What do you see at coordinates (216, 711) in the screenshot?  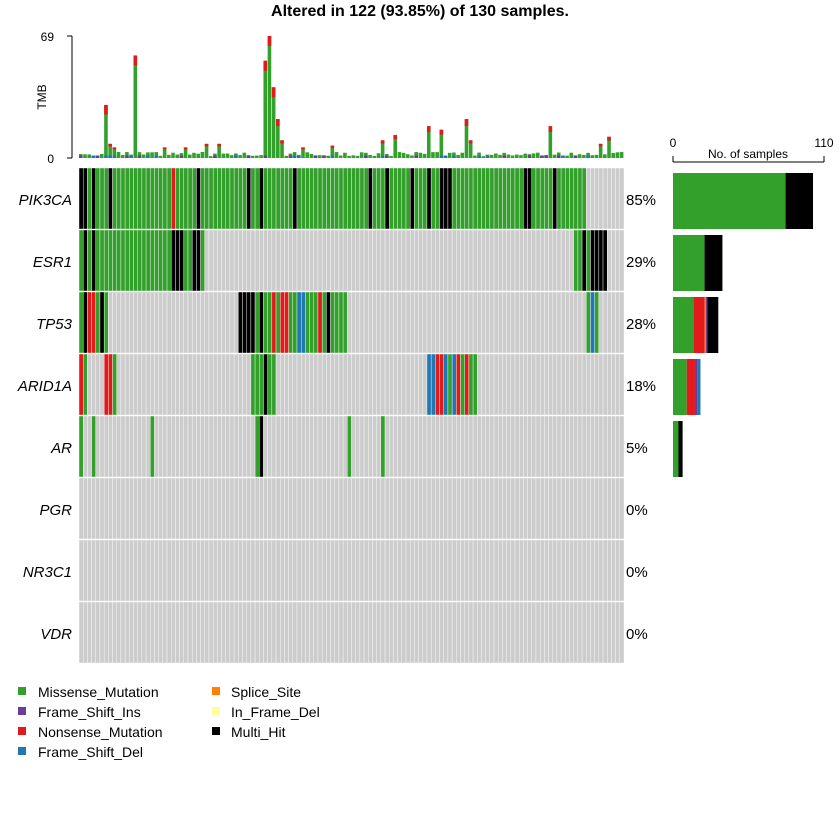 I see `legend-swatch` at bounding box center [216, 711].